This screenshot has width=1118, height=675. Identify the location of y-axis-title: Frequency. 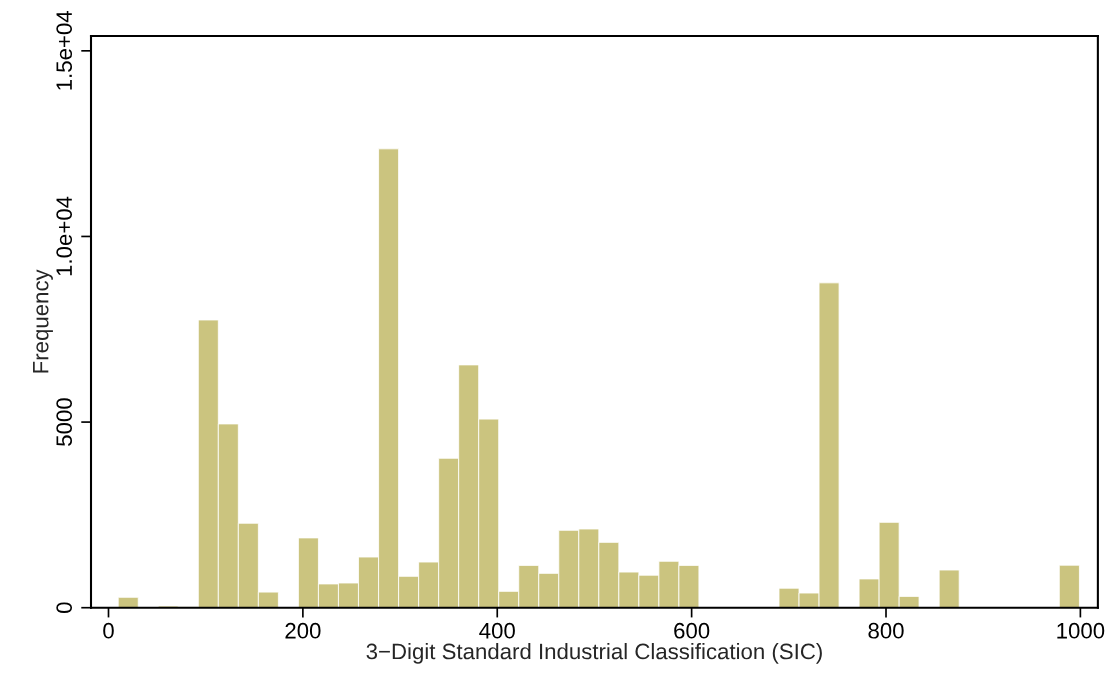
(43, 321).